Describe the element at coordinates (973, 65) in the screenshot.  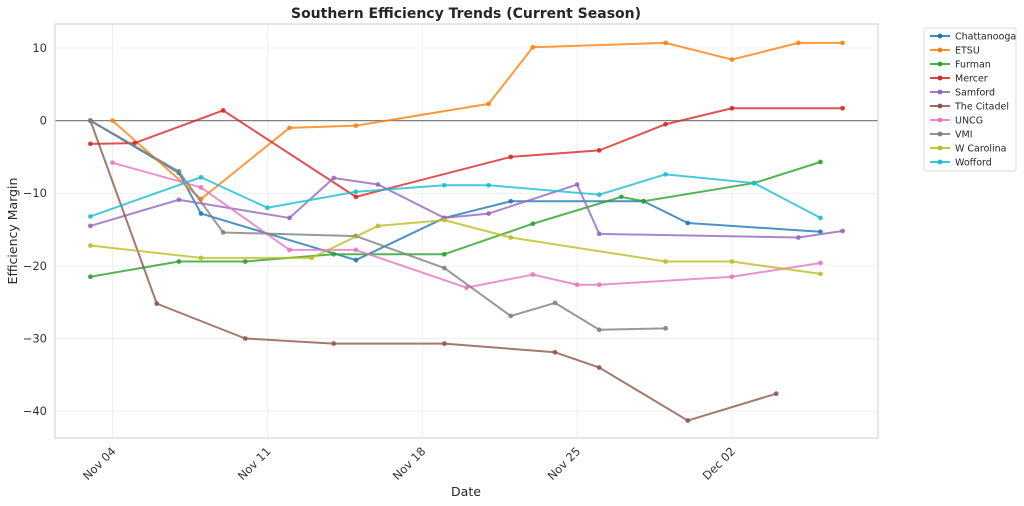
I see `legend-label: Furman` at that location.